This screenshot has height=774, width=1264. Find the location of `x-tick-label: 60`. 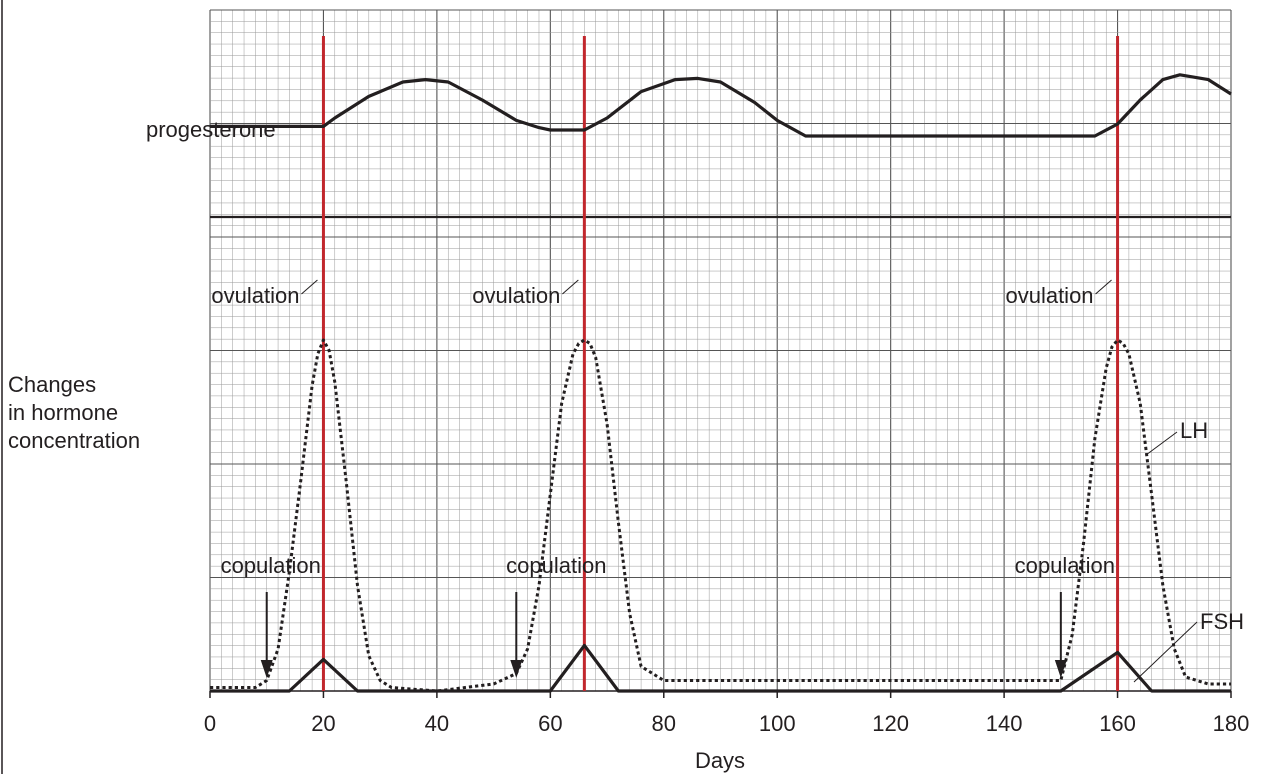

x-tick-label: 60 is located at coordinates (550, 723).